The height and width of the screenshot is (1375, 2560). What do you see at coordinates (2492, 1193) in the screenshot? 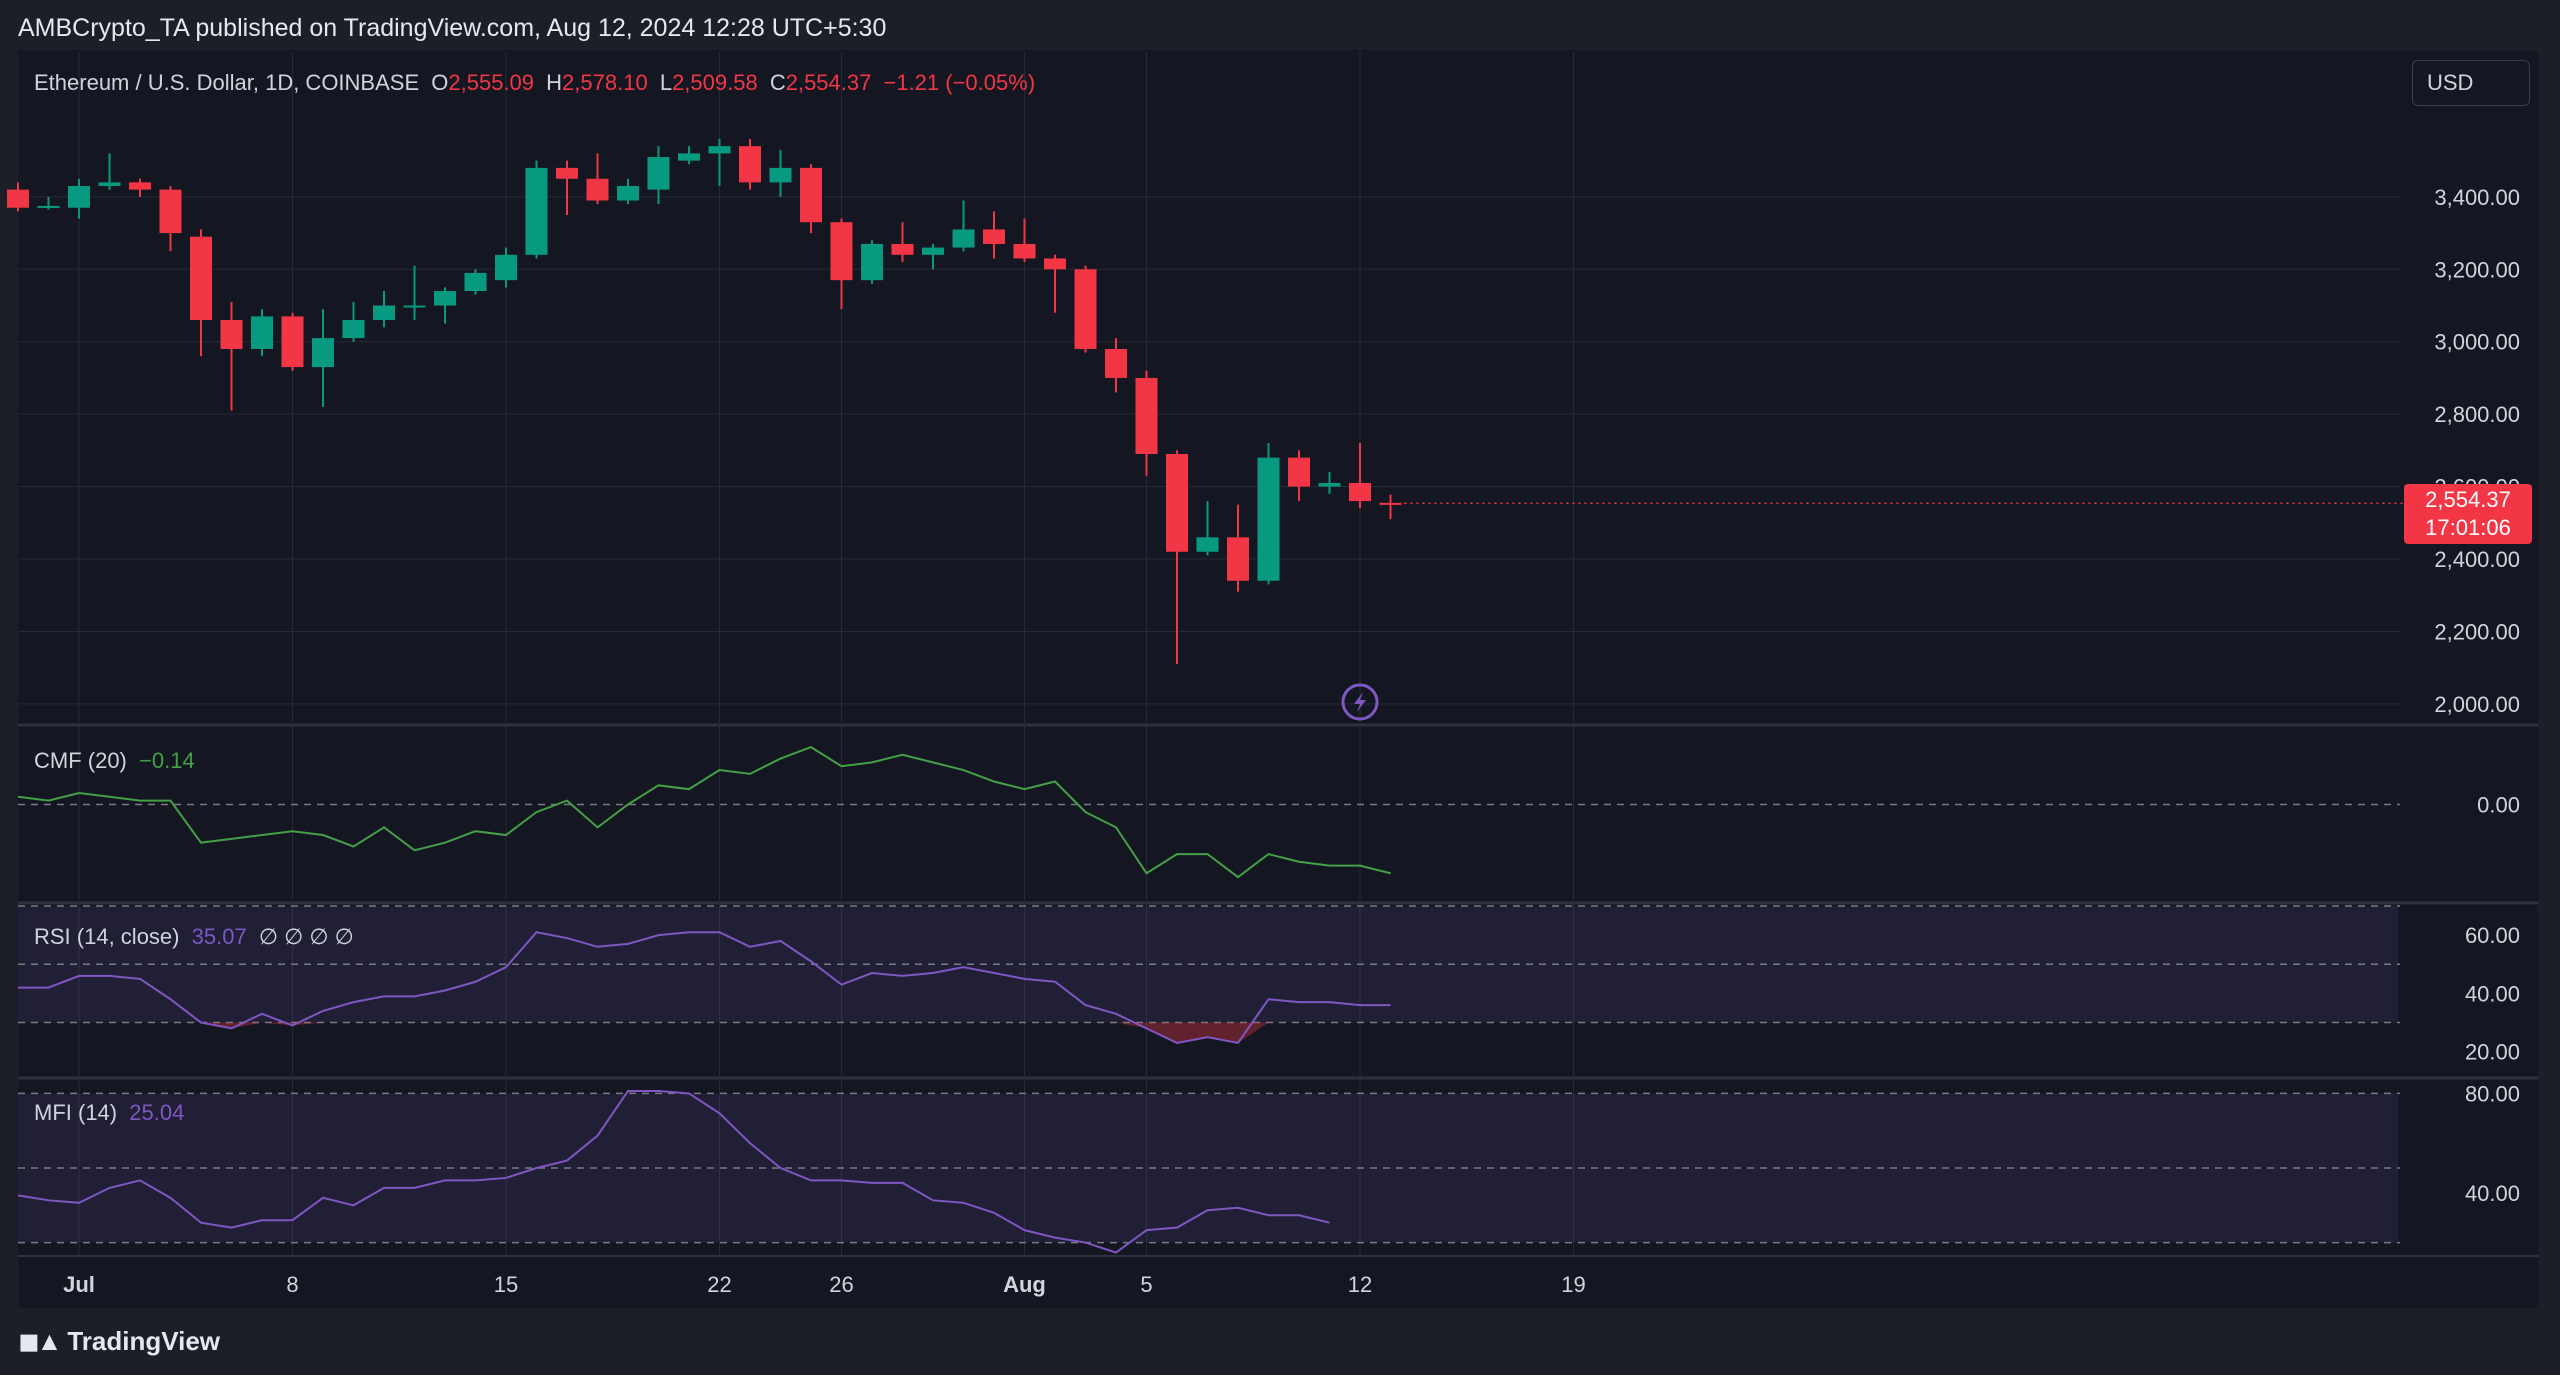
I see `mfi-tick-label: 40.00` at bounding box center [2492, 1193].